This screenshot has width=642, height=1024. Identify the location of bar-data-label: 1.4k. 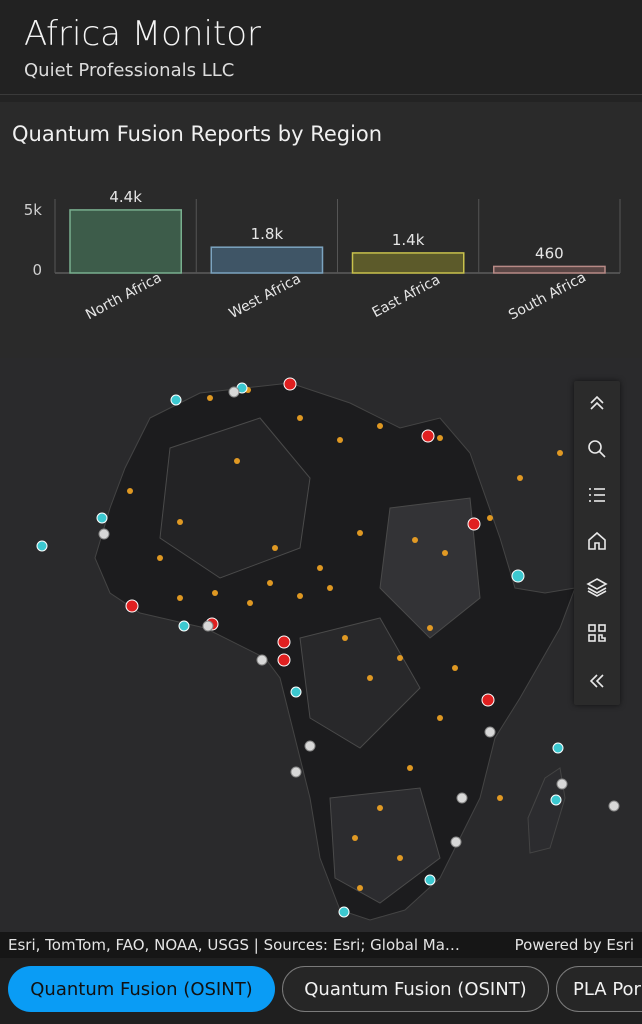
(408, 240).